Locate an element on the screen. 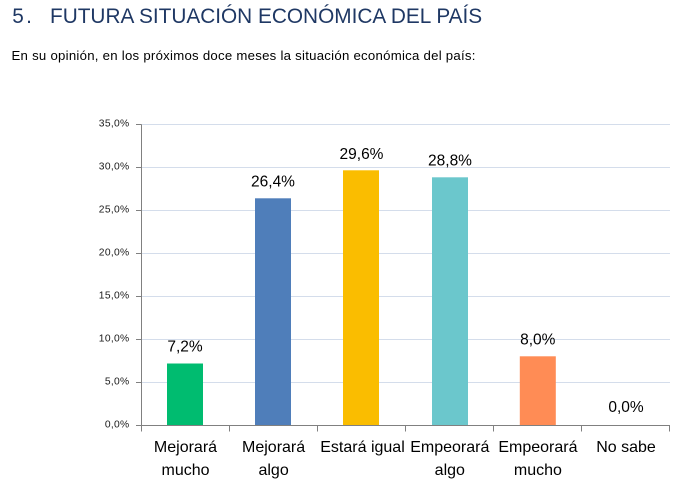 This screenshot has height=493, width=688. svg-text: 25,0% is located at coordinates (114, 209).